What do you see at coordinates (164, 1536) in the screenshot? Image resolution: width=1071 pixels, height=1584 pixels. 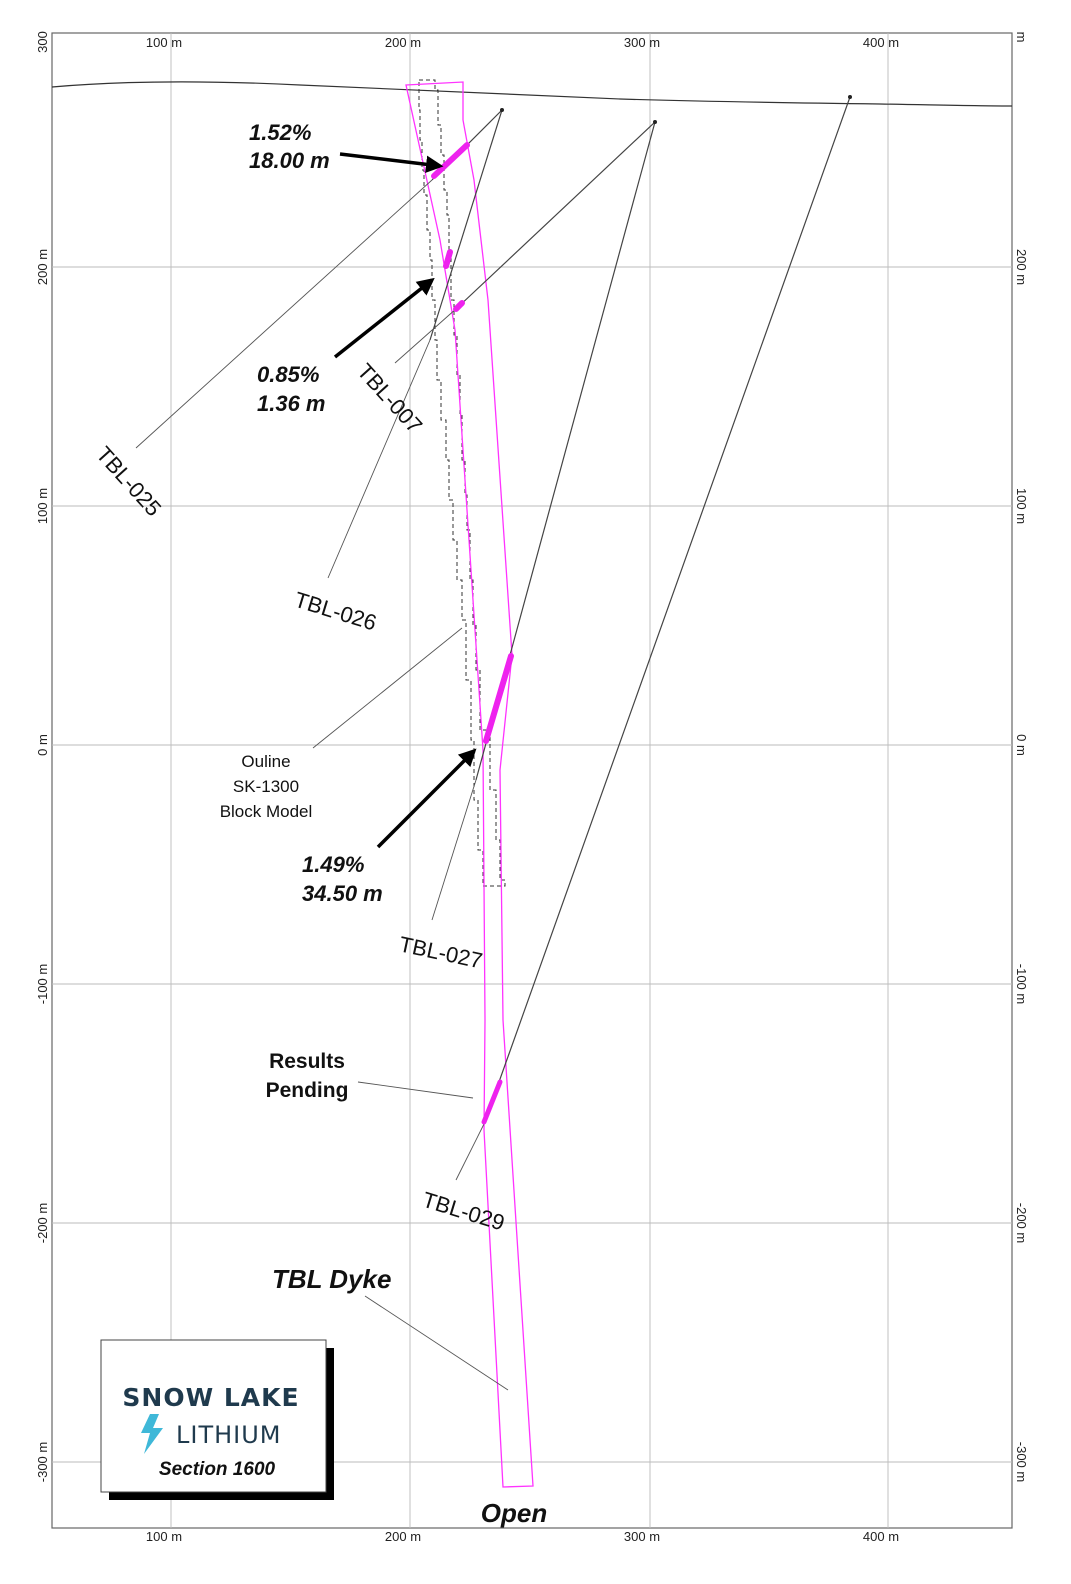 I see `x-tick-bottom-100: 100 m` at bounding box center [164, 1536].